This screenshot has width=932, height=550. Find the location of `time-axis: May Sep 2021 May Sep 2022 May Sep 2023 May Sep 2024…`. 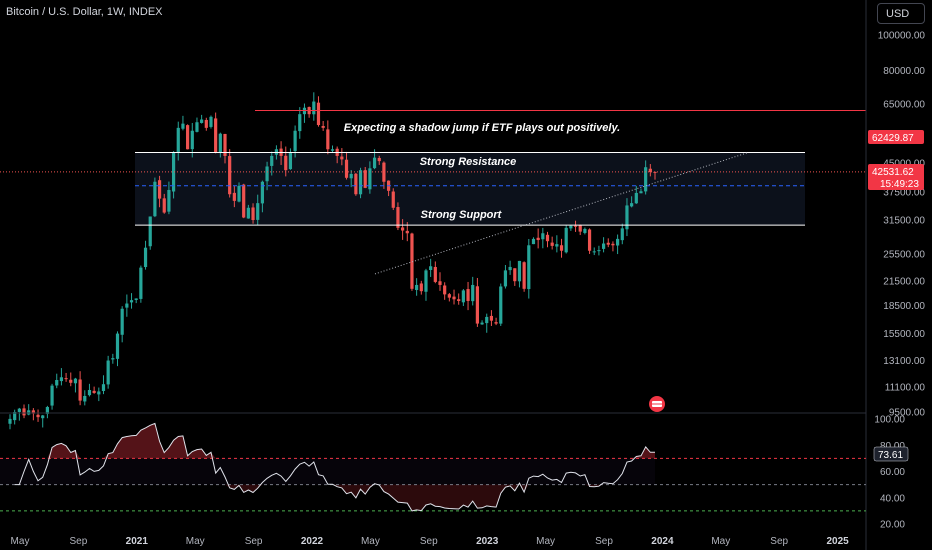

time-axis: May Sep 2021 May Sep 2022 May Sep 2023 May Sep 2024… is located at coordinates (430, 541).